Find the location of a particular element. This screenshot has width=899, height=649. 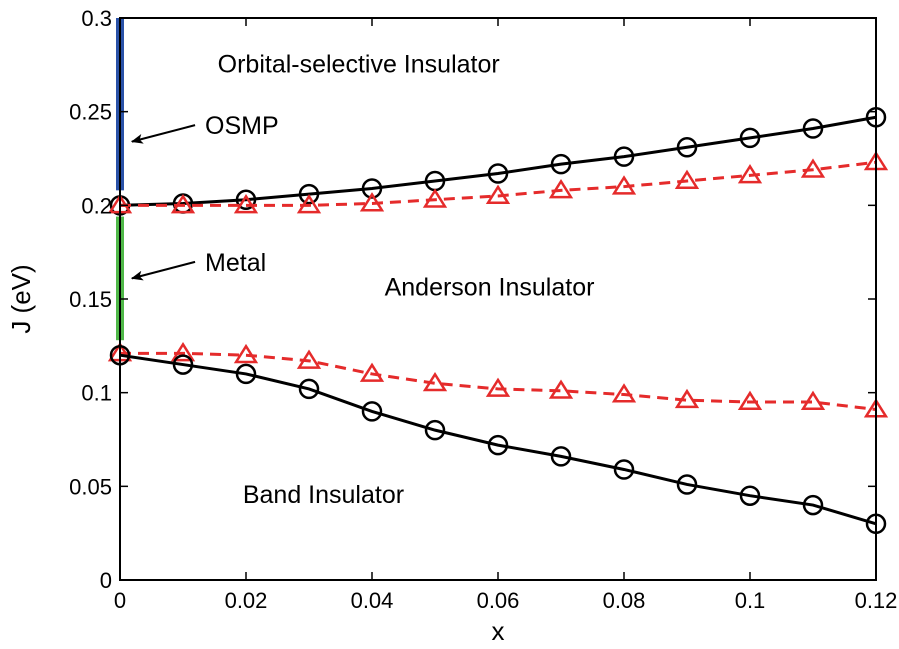

y-tick-label: 0.3 is located at coordinates (96, 18).